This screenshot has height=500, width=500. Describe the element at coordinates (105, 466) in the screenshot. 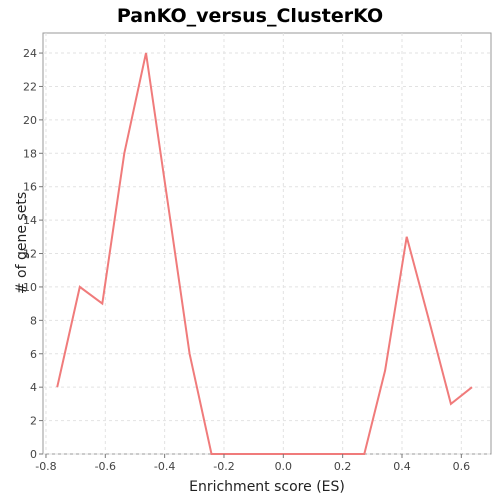

I see `x-tick-label: -0.6` at that location.